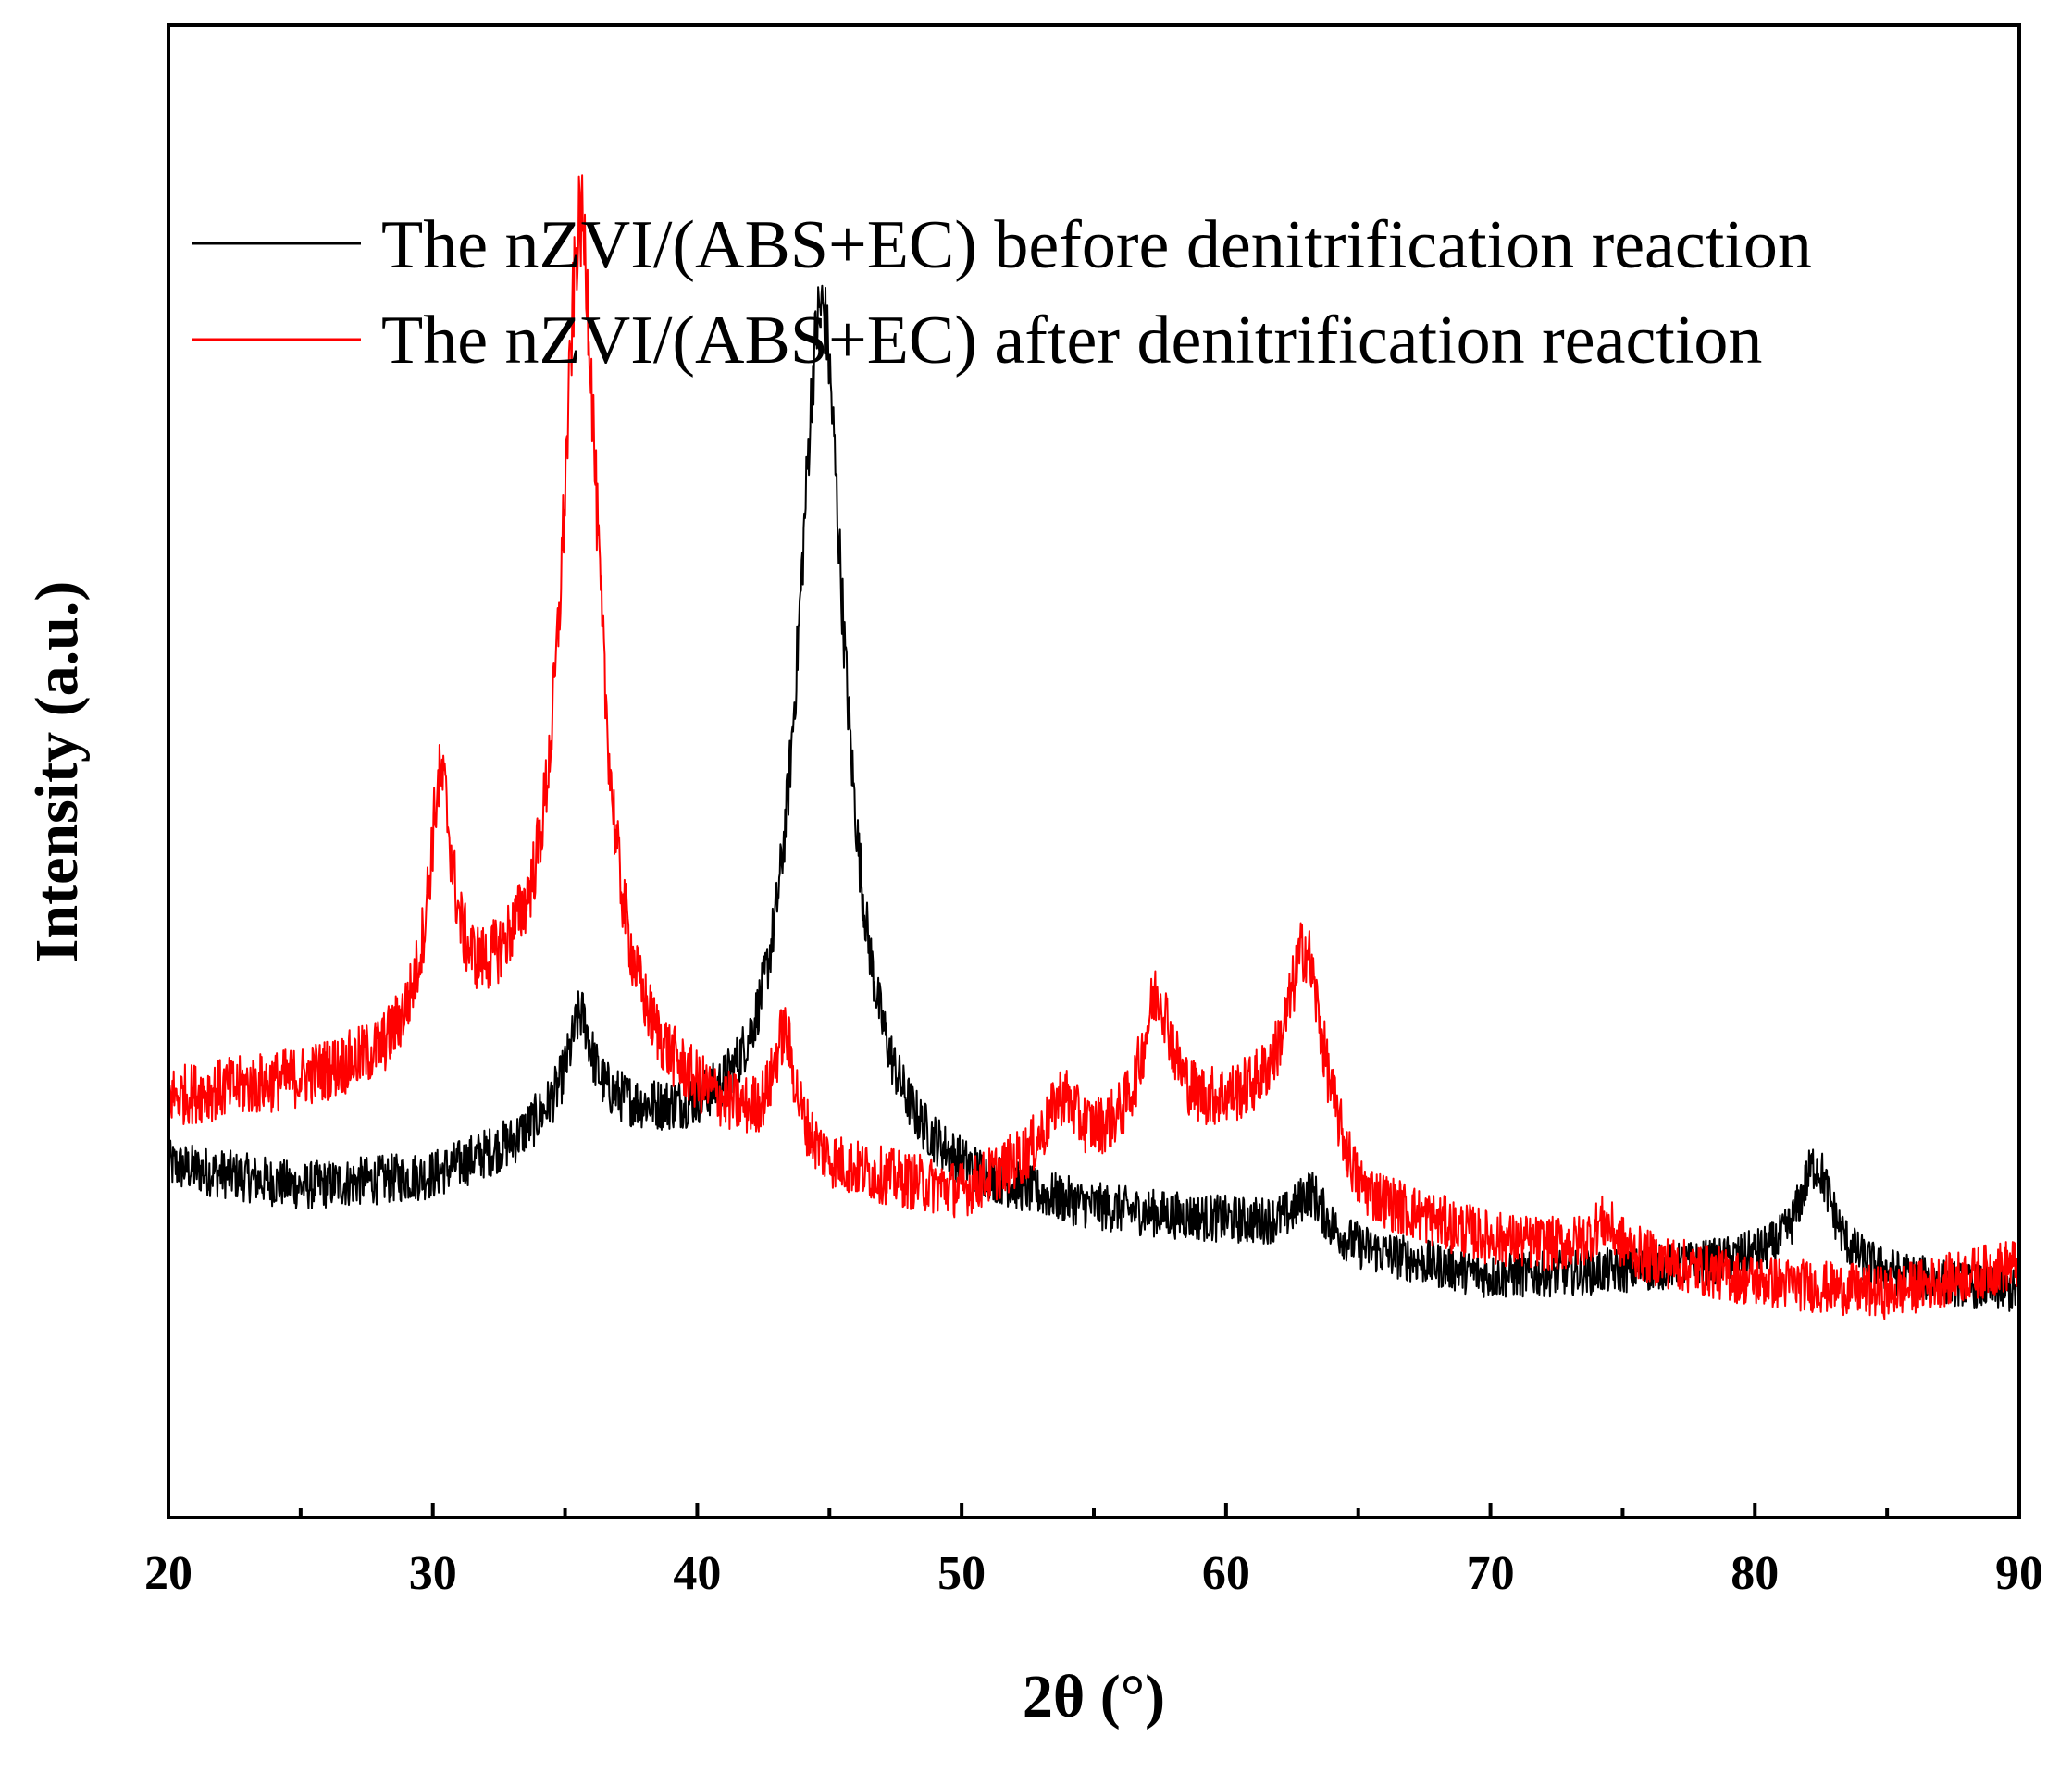 This screenshot has width=2072, height=1773. What do you see at coordinates (1755, 1573) in the screenshot?
I see `x-tick-label: 80` at bounding box center [1755, 1573].